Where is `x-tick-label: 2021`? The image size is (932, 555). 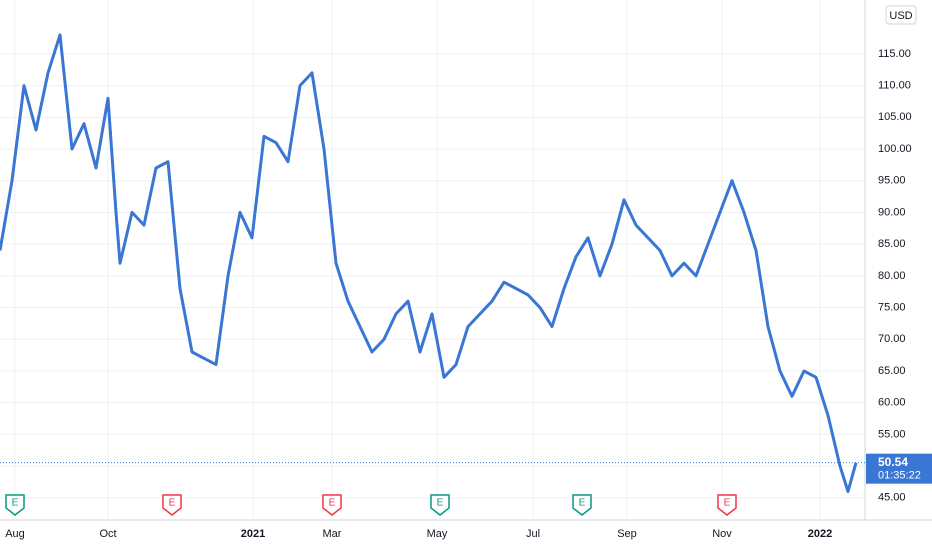
x-tick-label: 2021 is located at coordinates (253, 534).